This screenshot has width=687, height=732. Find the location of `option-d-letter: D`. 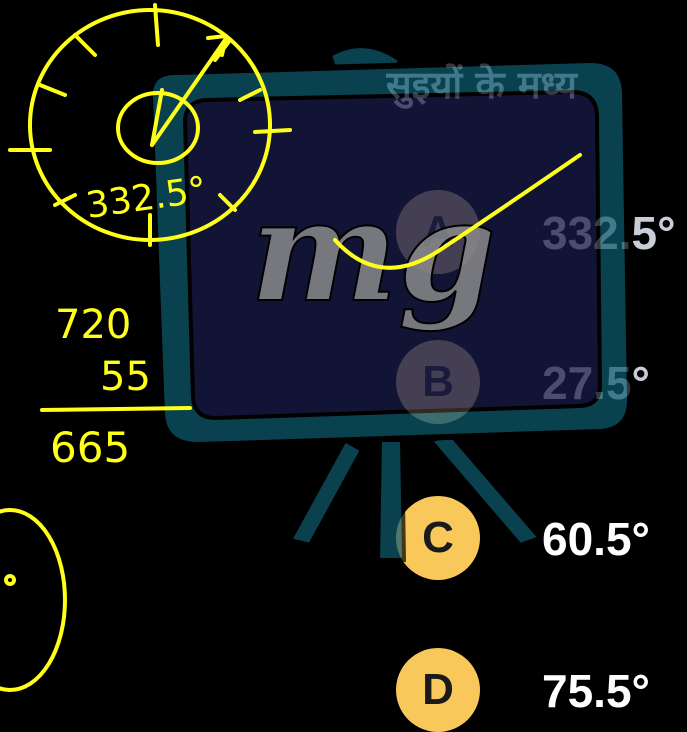

option-d-letter: D is located at coordinates (438, 689).